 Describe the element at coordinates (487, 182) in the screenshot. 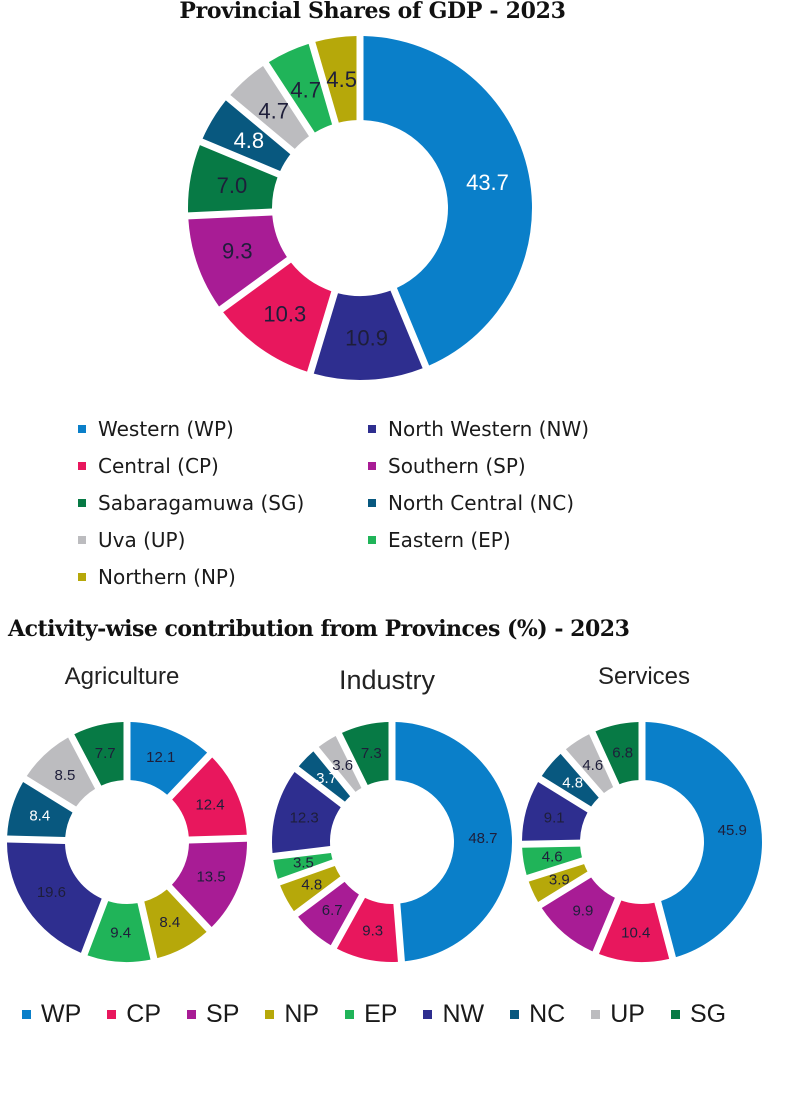

I see `slice-label-wp: 43.7` at that location.